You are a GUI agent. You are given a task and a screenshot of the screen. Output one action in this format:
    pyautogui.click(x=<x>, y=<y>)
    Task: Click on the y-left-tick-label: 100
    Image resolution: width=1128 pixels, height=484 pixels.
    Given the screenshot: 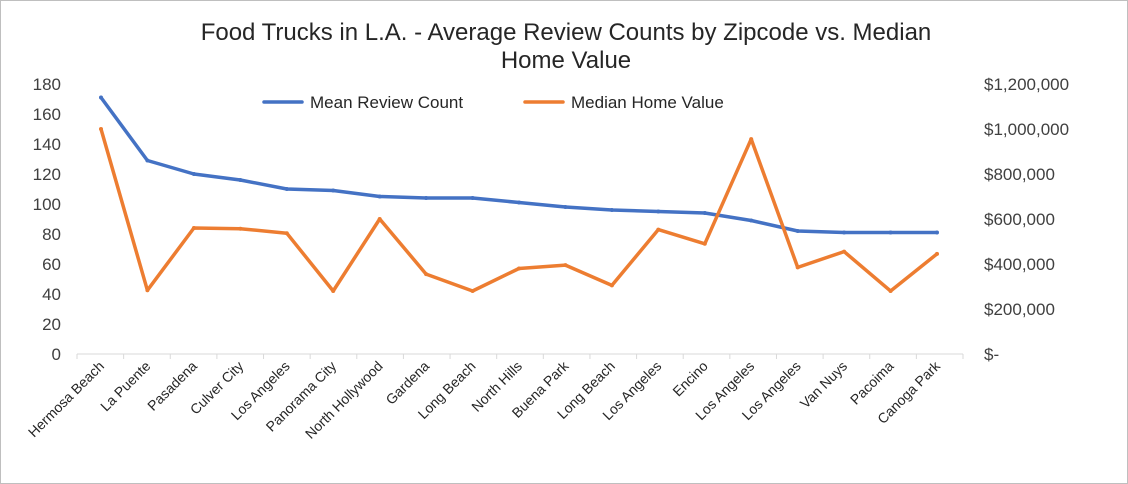 What is the action you would take?
    pyautogui.click(x=47, y=204)
    